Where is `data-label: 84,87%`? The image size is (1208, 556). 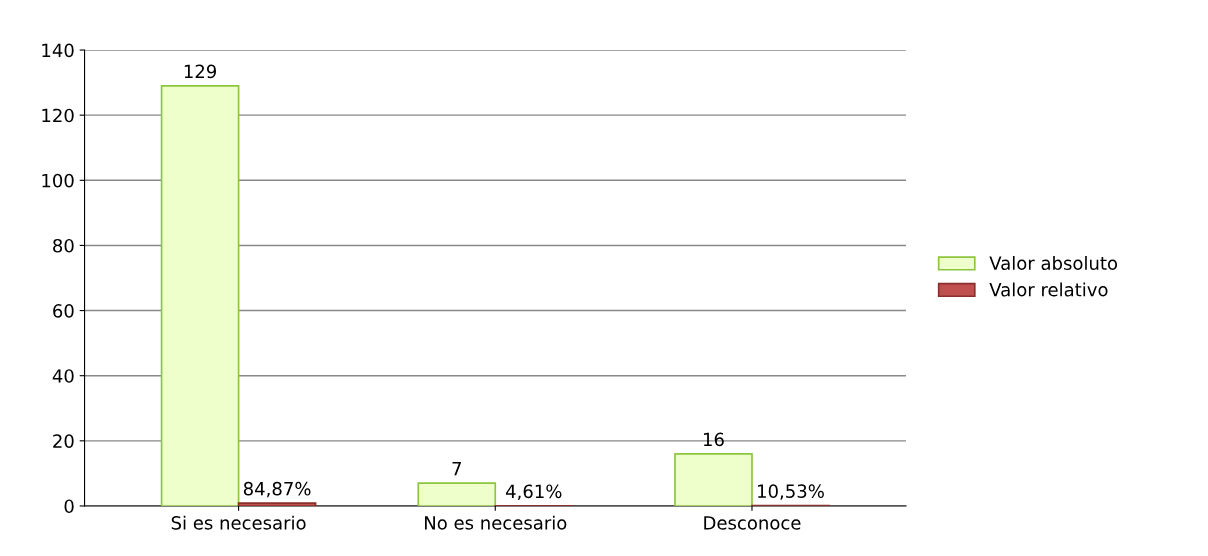
data-label: 84,87% is located at coordinates (277, 489).